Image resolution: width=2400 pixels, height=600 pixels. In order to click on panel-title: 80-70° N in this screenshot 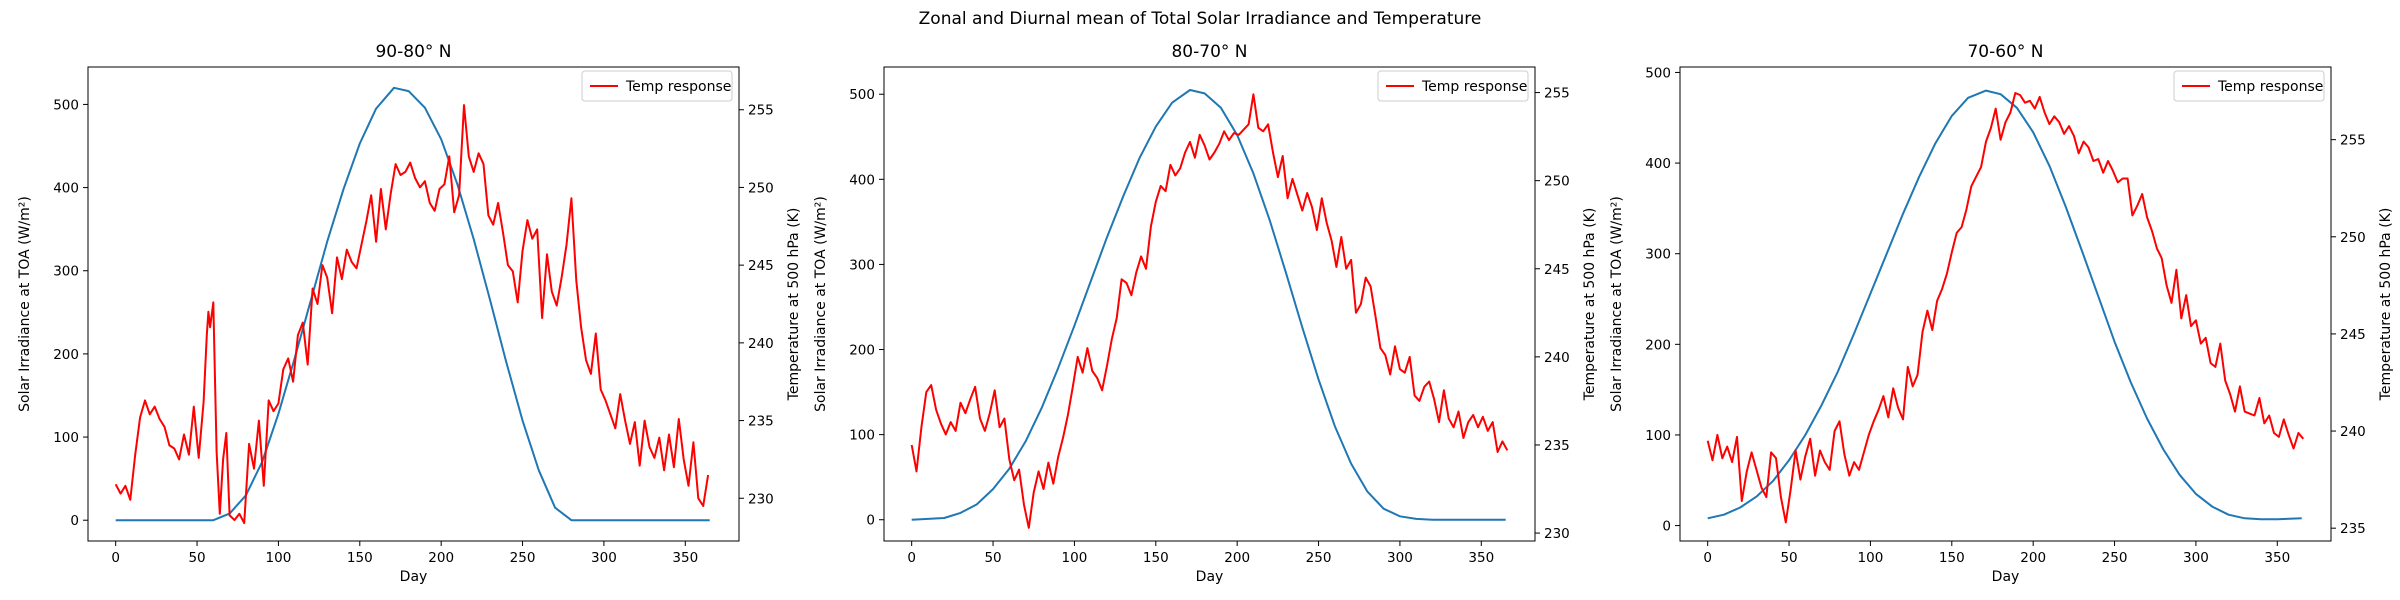, I will do `click(1209, 52)`.